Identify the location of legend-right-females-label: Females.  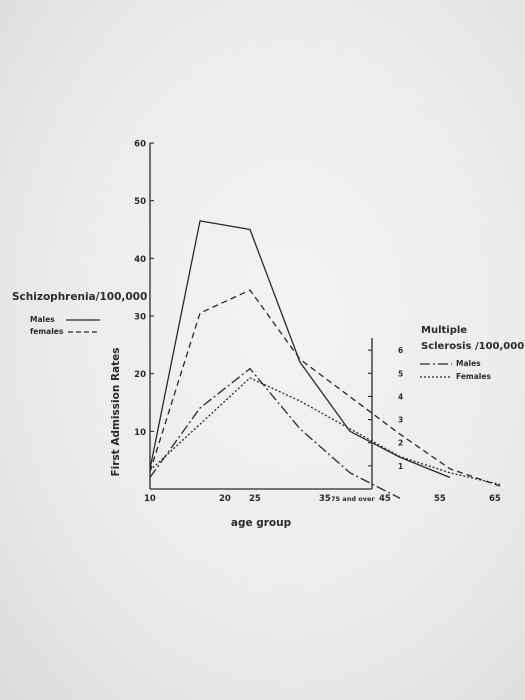
(473, 376).